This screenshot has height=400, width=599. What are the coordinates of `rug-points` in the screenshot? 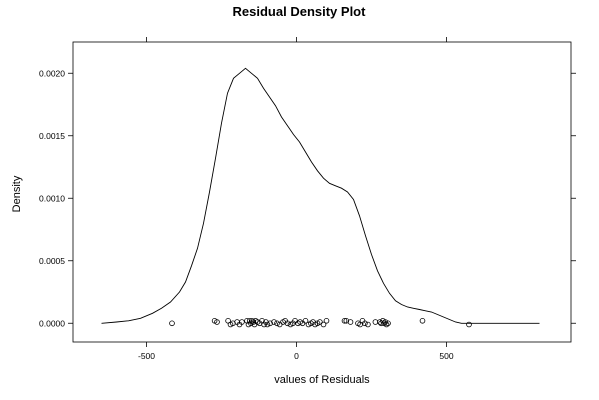 It's located at (320, 322).